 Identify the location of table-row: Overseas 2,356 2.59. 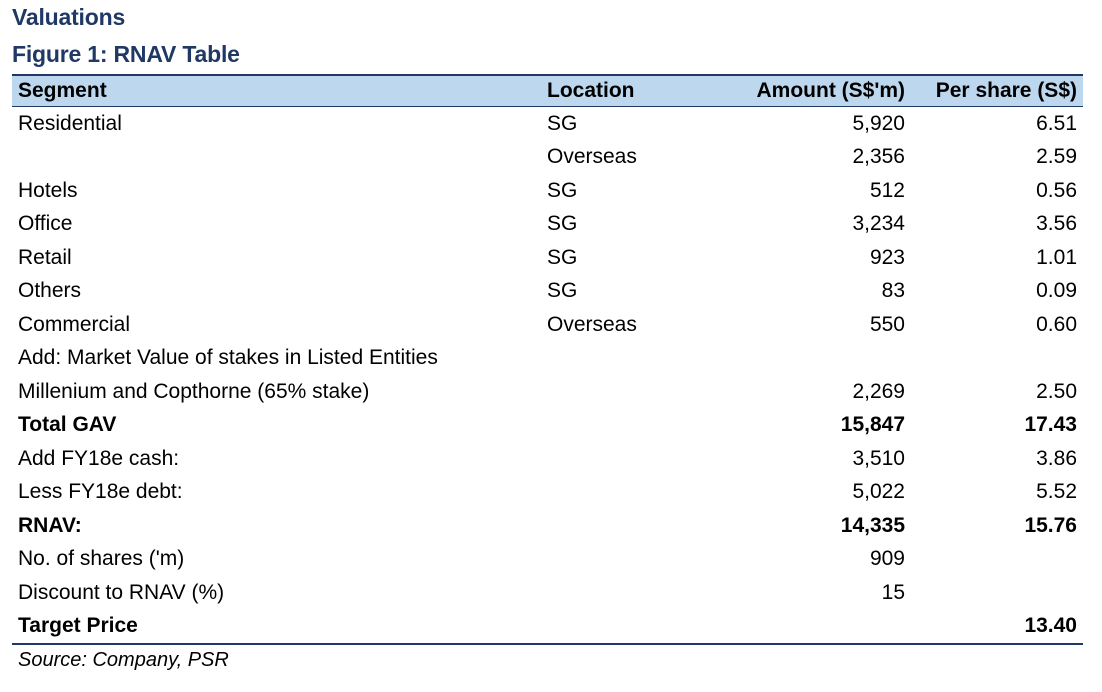
(547, 158).